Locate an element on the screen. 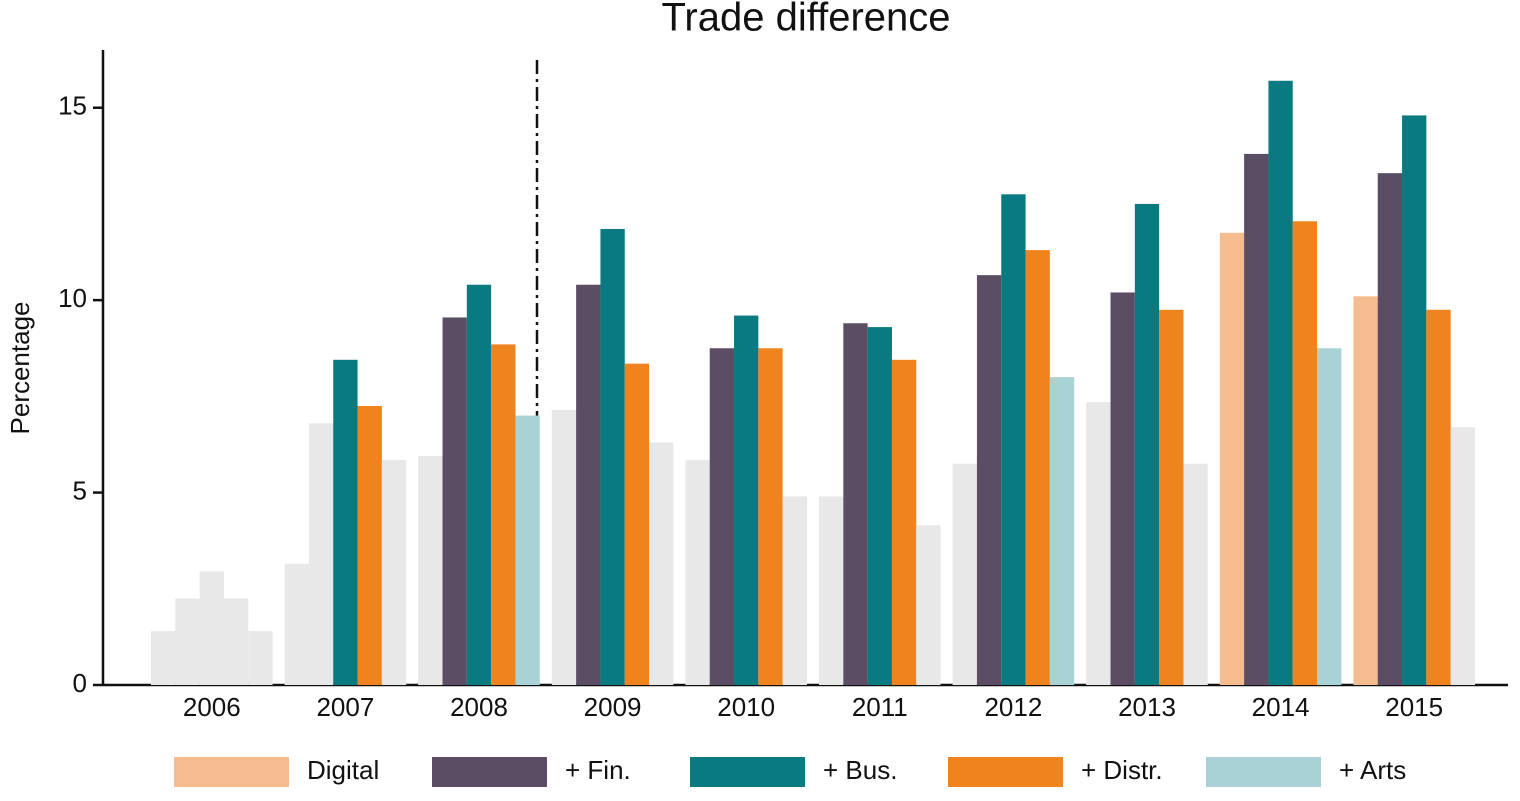 This screenshot has width=1520, height=801. y-tick-label: 0 is located at coordinates (80, 683).